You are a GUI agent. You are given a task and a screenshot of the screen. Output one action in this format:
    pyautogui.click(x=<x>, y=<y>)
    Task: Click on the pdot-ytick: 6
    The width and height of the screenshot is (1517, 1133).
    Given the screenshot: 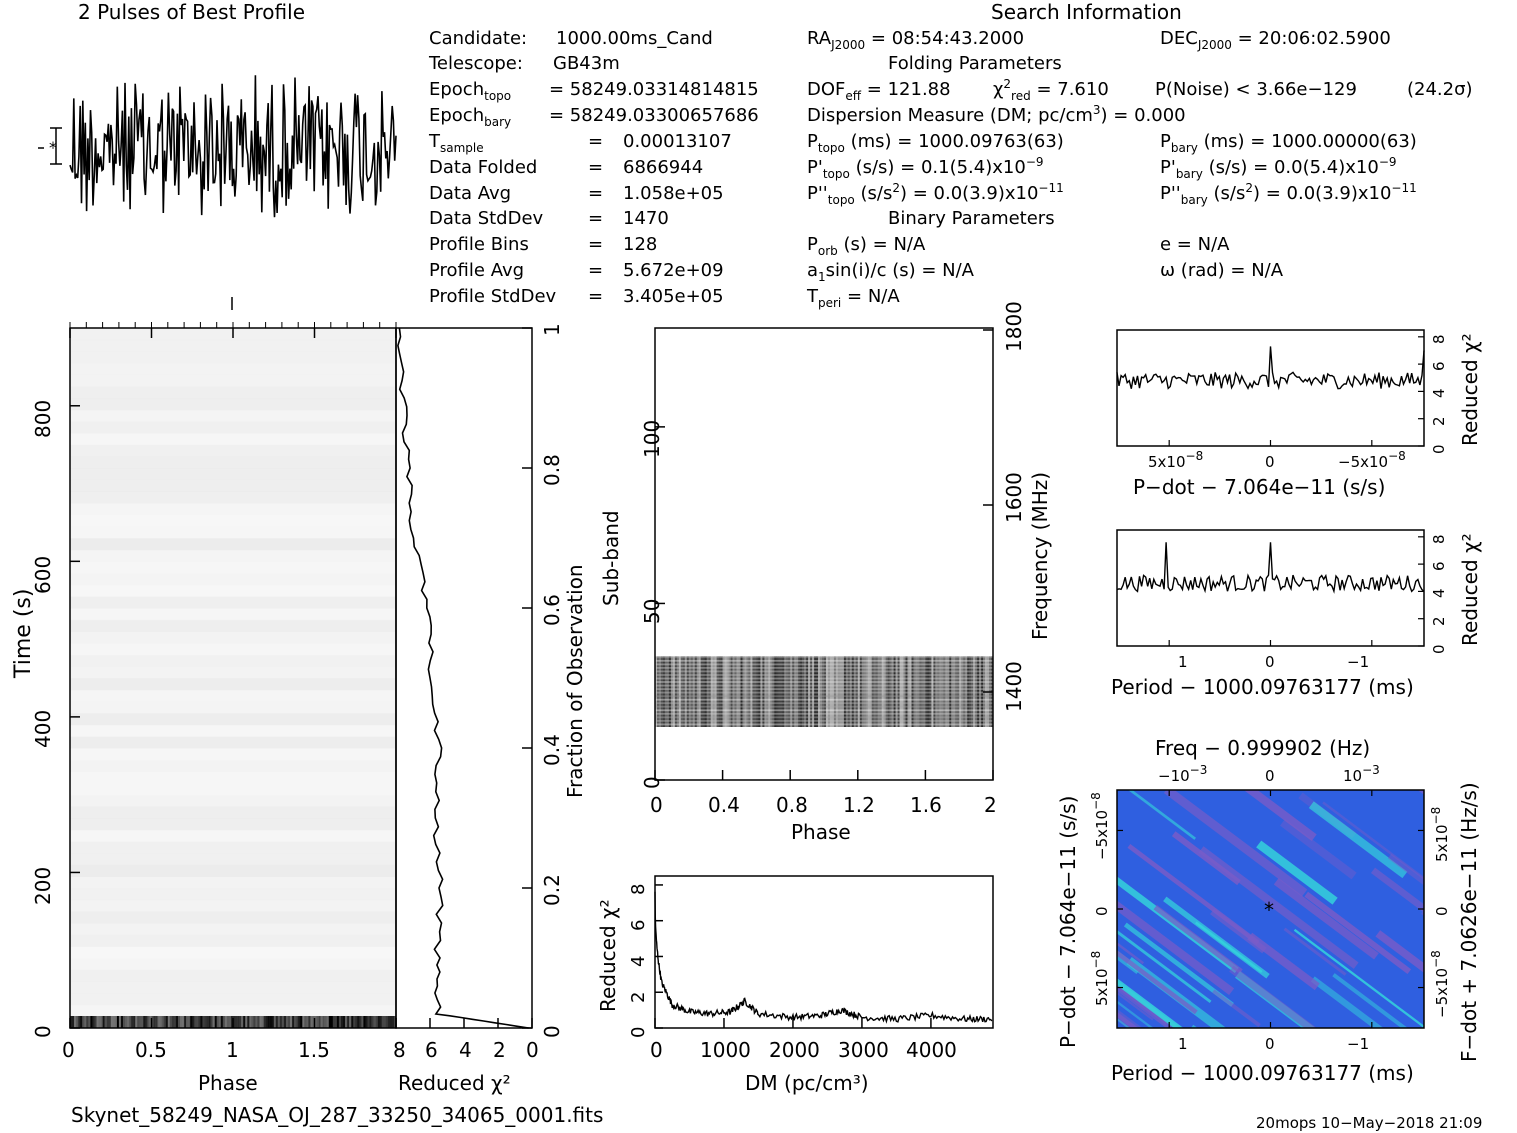 What is the action you would take?
    pyautogui.click(x=1439, y=366)
    